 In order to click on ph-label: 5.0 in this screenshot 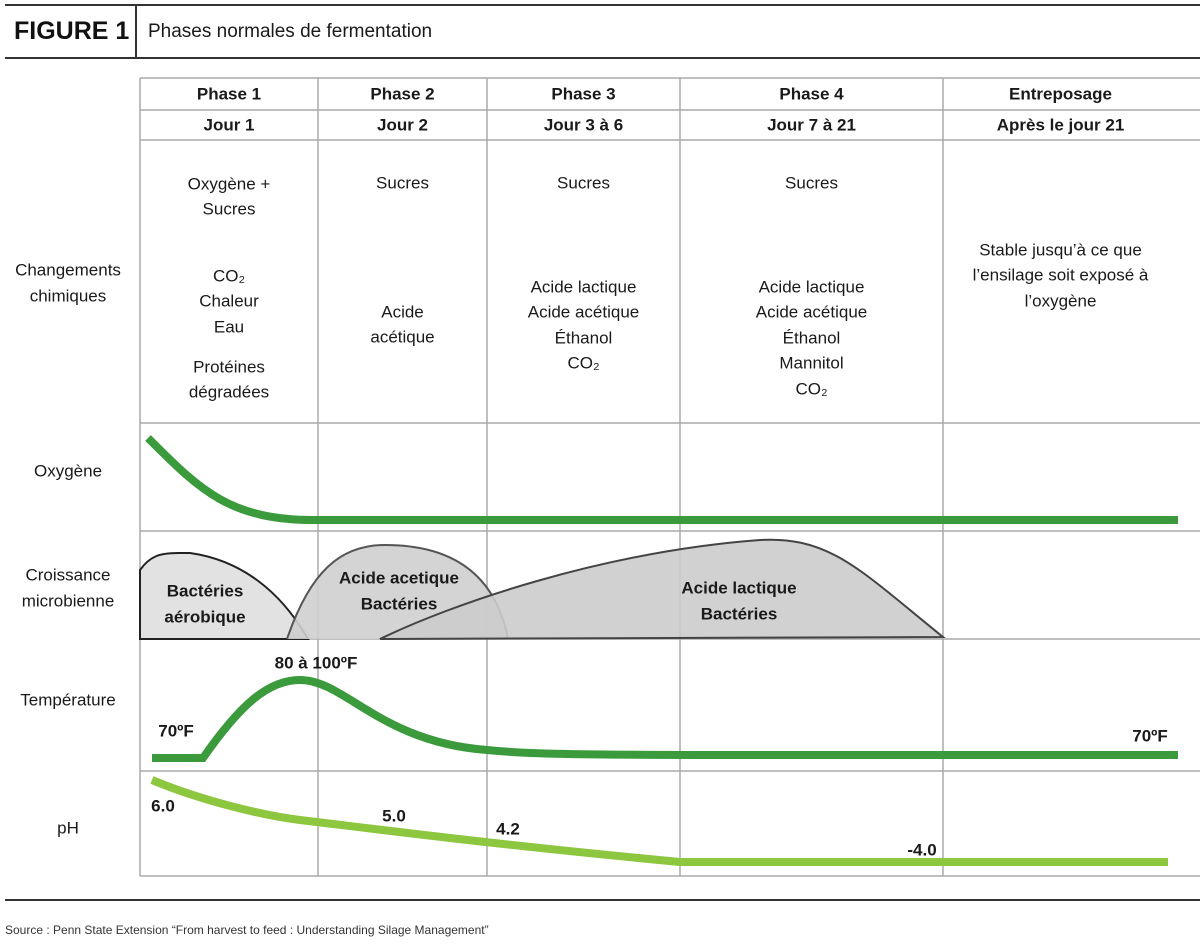, I will do `click(394, 816)`.